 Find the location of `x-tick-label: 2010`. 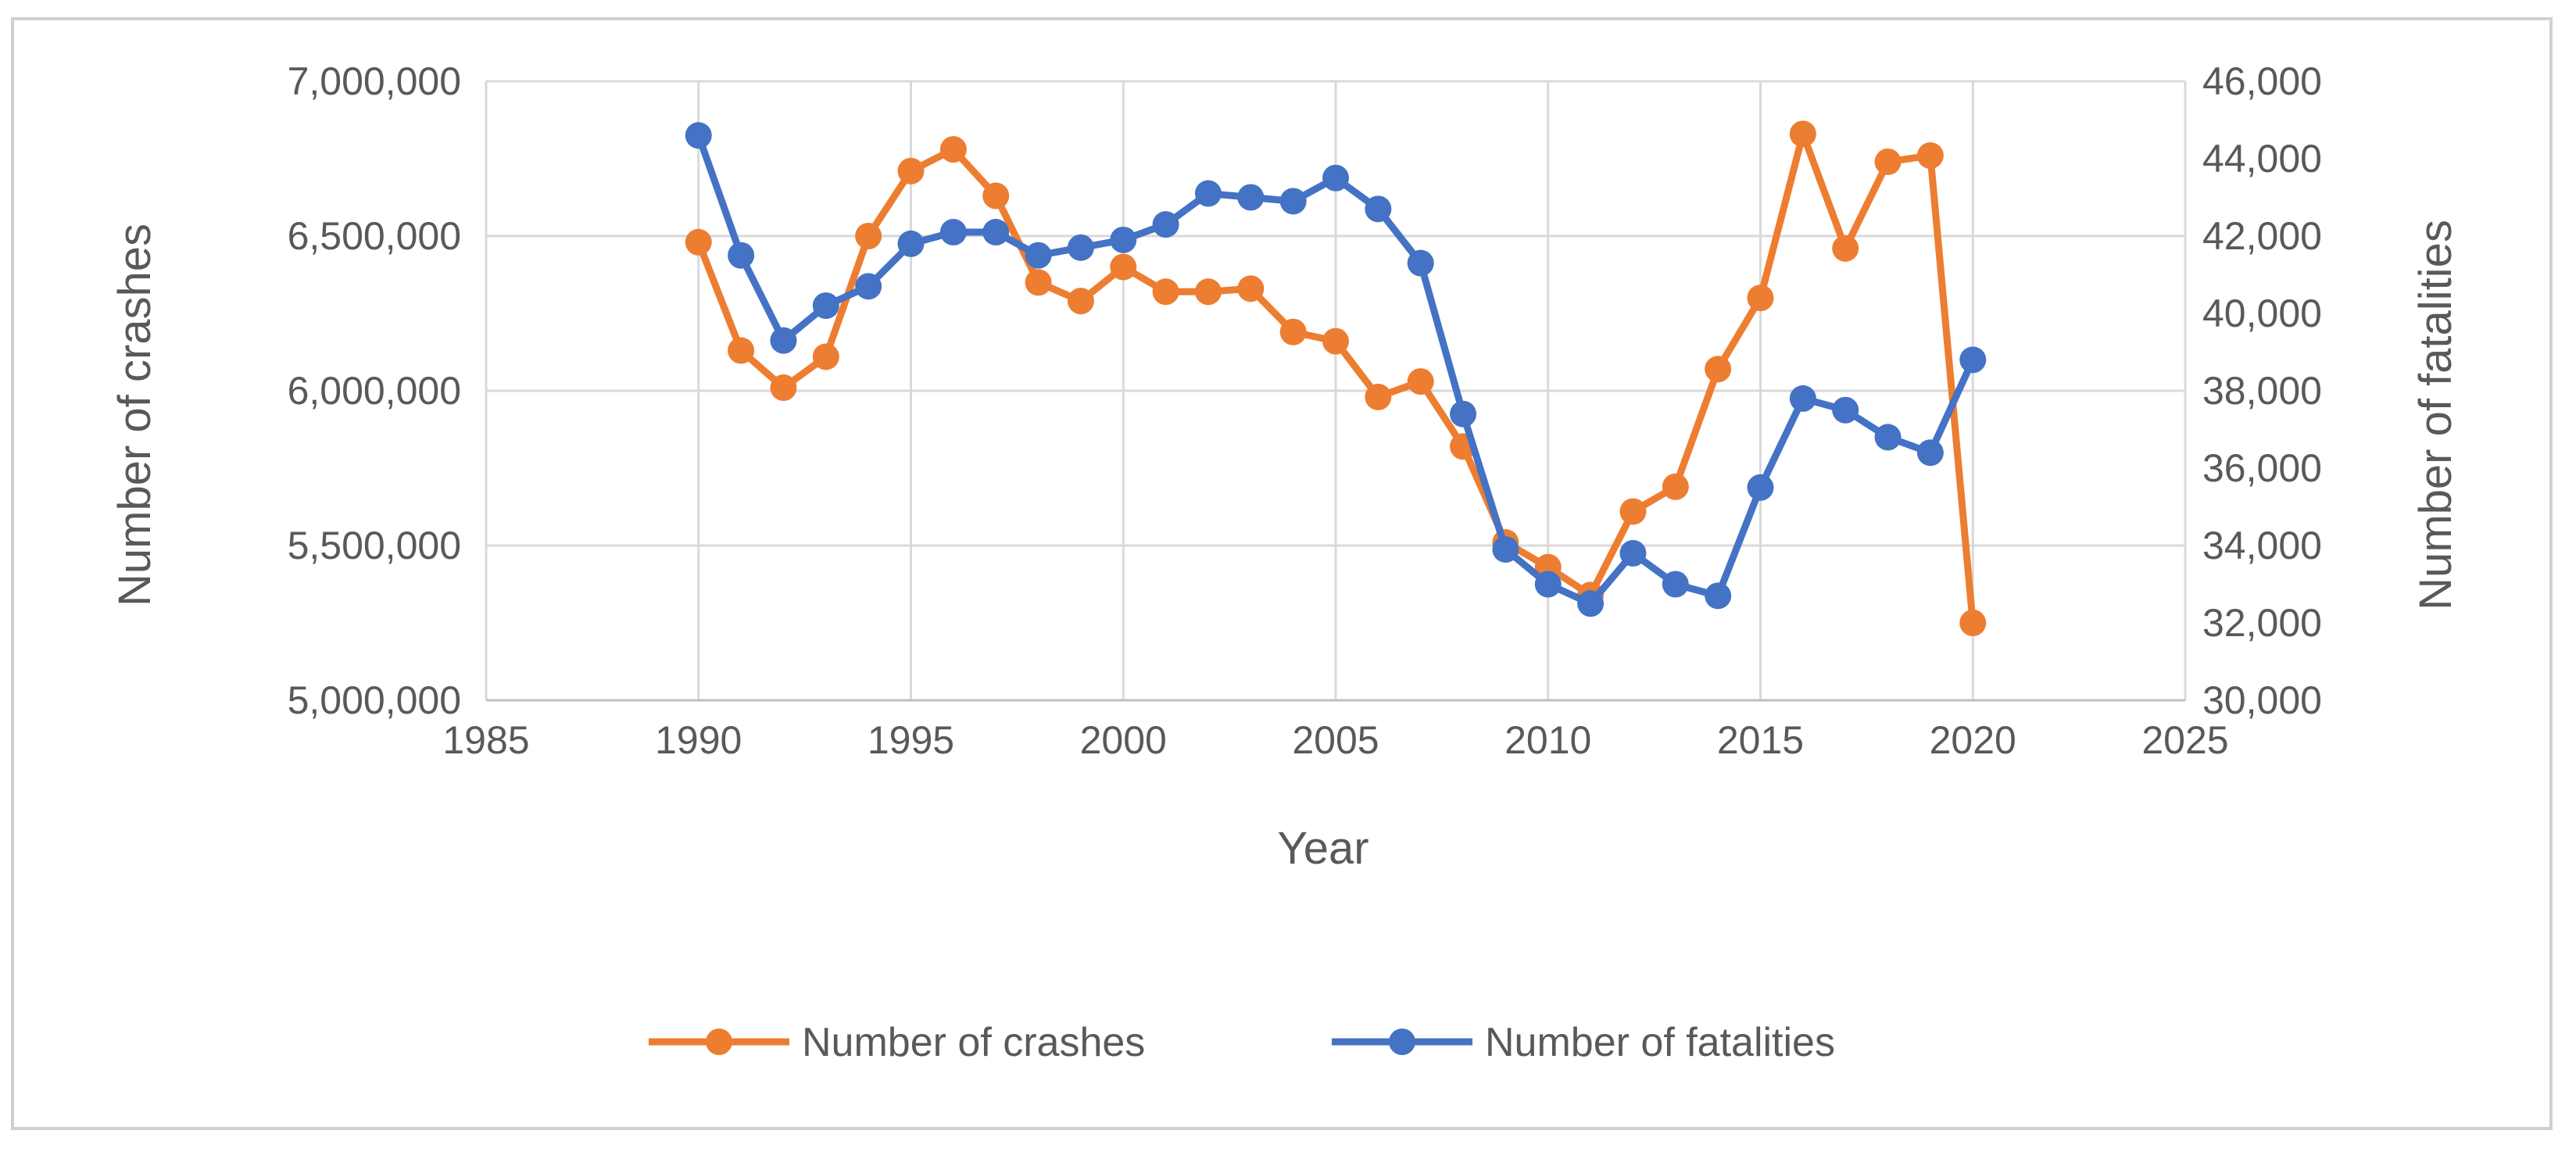

x-tick-label: 2010 is located at coordinates (1547, 740).